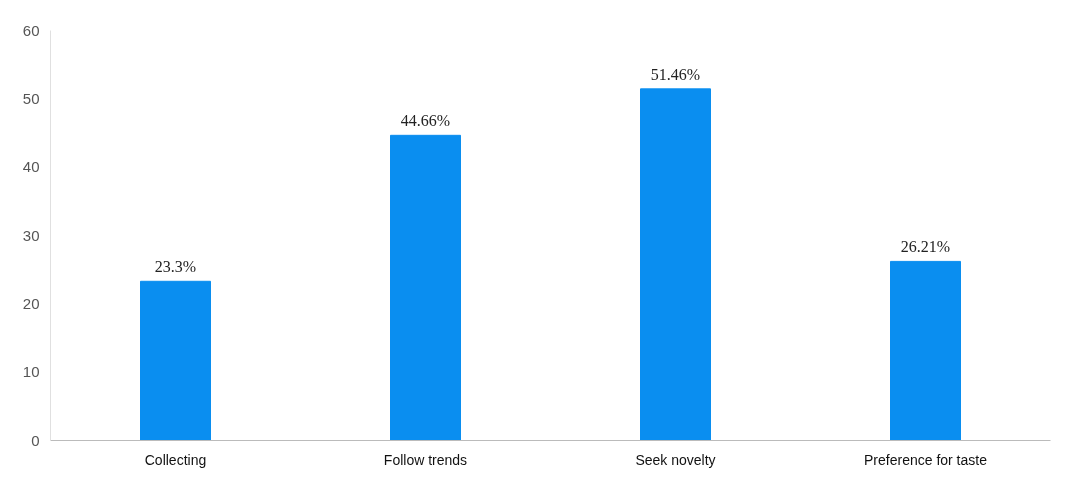 This screenshot has width=1079, height=480. Describe the element at coordinates (31, 30) in the screenshot. I see `y-tick-label: 60` at that location.